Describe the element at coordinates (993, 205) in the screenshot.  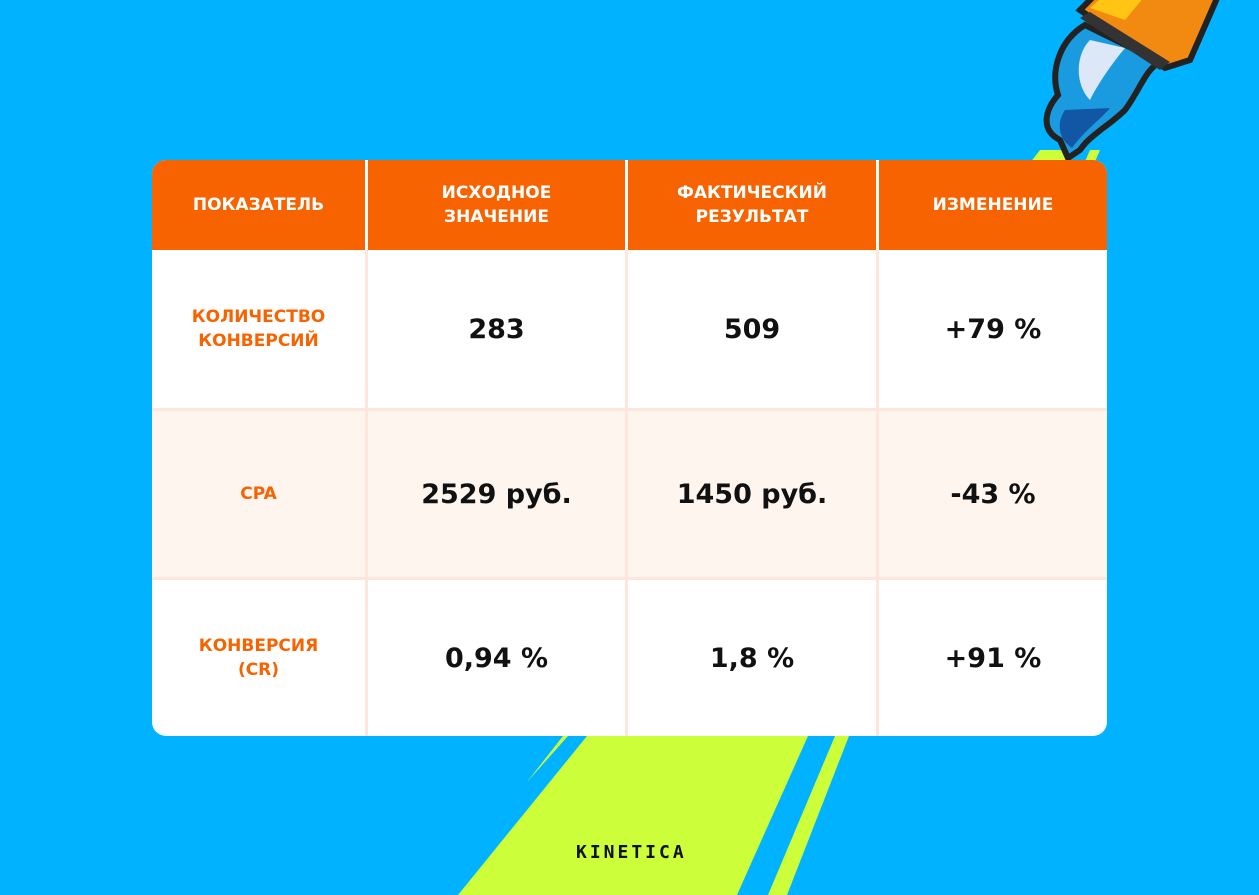
I see `header-change: ИЗМЕНЕНИЕ` at that location.